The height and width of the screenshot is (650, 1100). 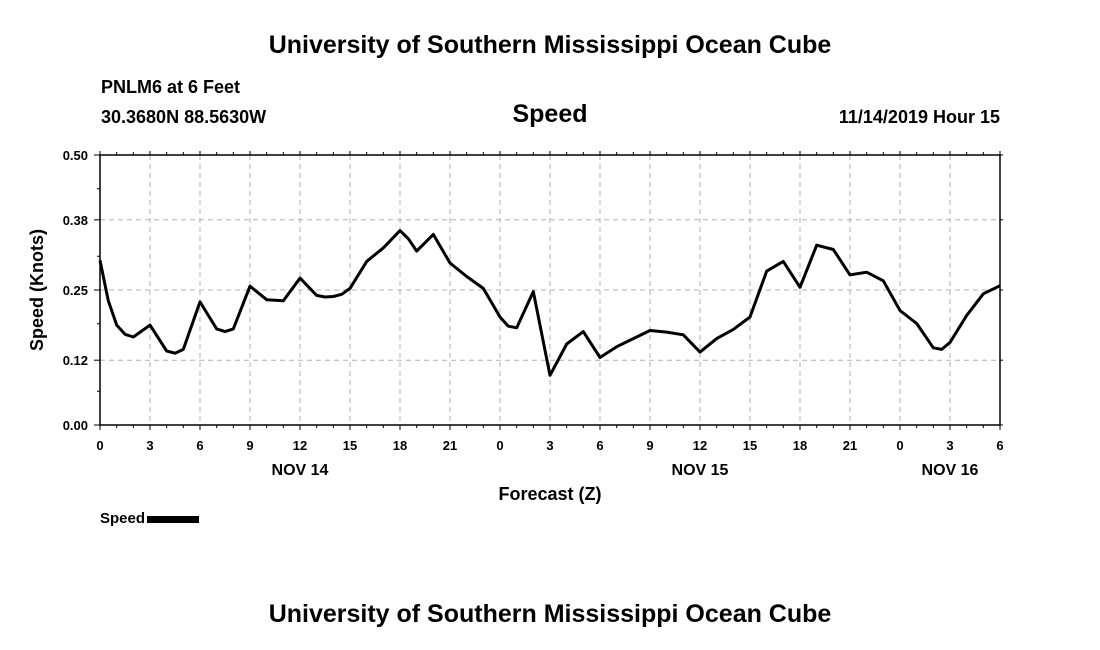 I want to click on y-tick-label: 0.00, so click(x=75, y=425).